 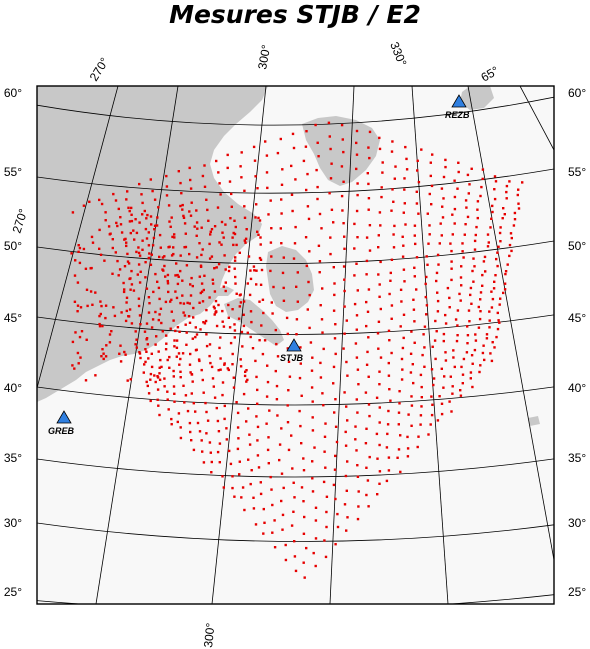 I want to click on station-label-greb: GREB, so click(x=61, y=431).